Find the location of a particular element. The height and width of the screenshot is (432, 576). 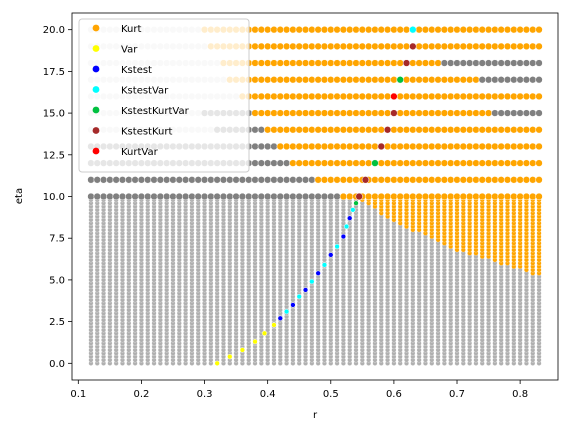

x-tick-label: 0.6 is located at coordinates (394, 394).